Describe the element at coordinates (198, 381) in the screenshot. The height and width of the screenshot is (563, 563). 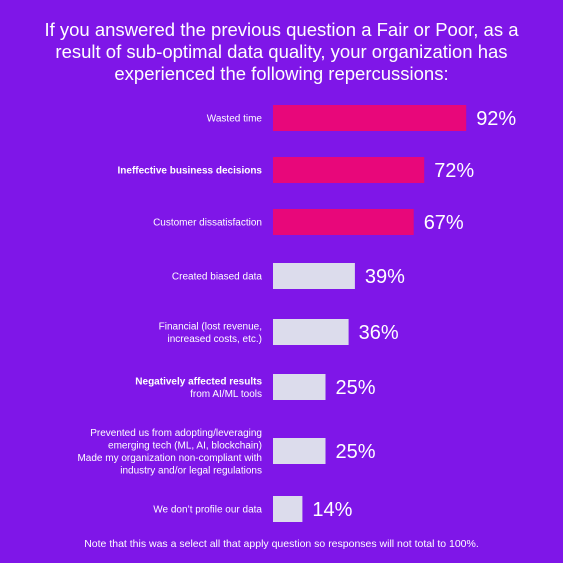
I see `category-label-5-0: Negatively affected results` at that location.